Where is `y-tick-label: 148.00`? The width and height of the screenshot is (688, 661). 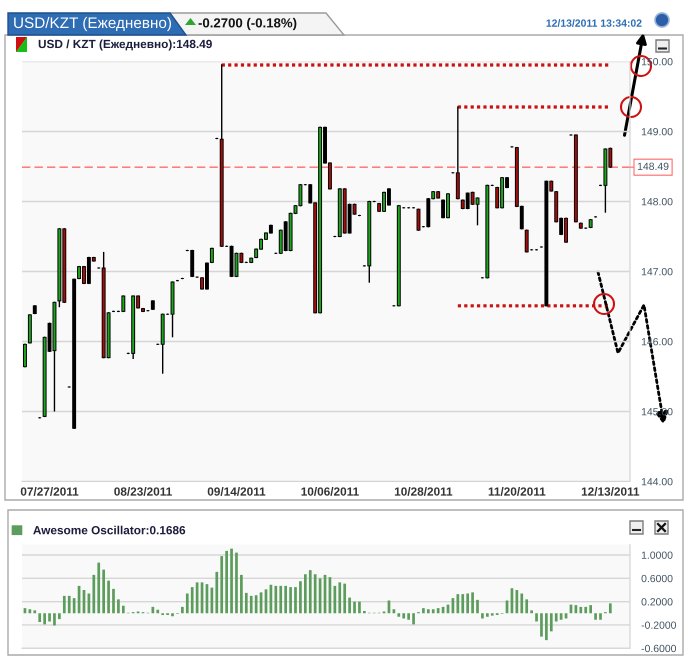
y-tick-label: 148.00 is located at coordinates (657, 202).